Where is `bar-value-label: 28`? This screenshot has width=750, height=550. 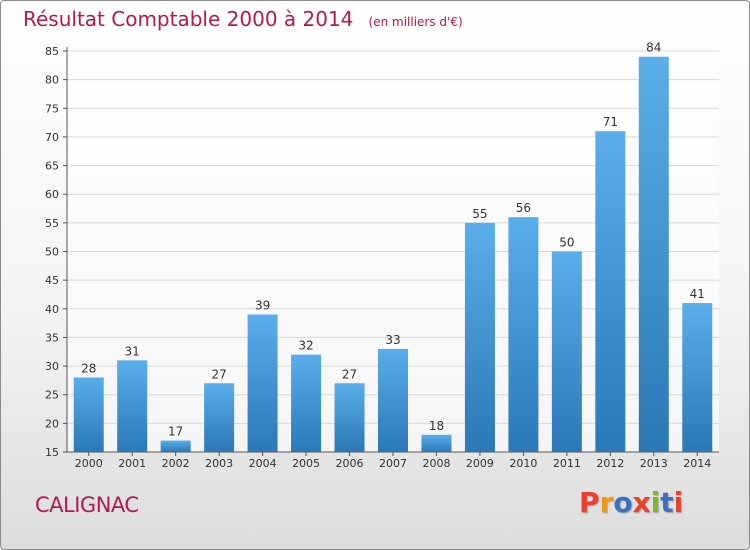 bar-value-label: 28 is located at coordinates (88, 369).